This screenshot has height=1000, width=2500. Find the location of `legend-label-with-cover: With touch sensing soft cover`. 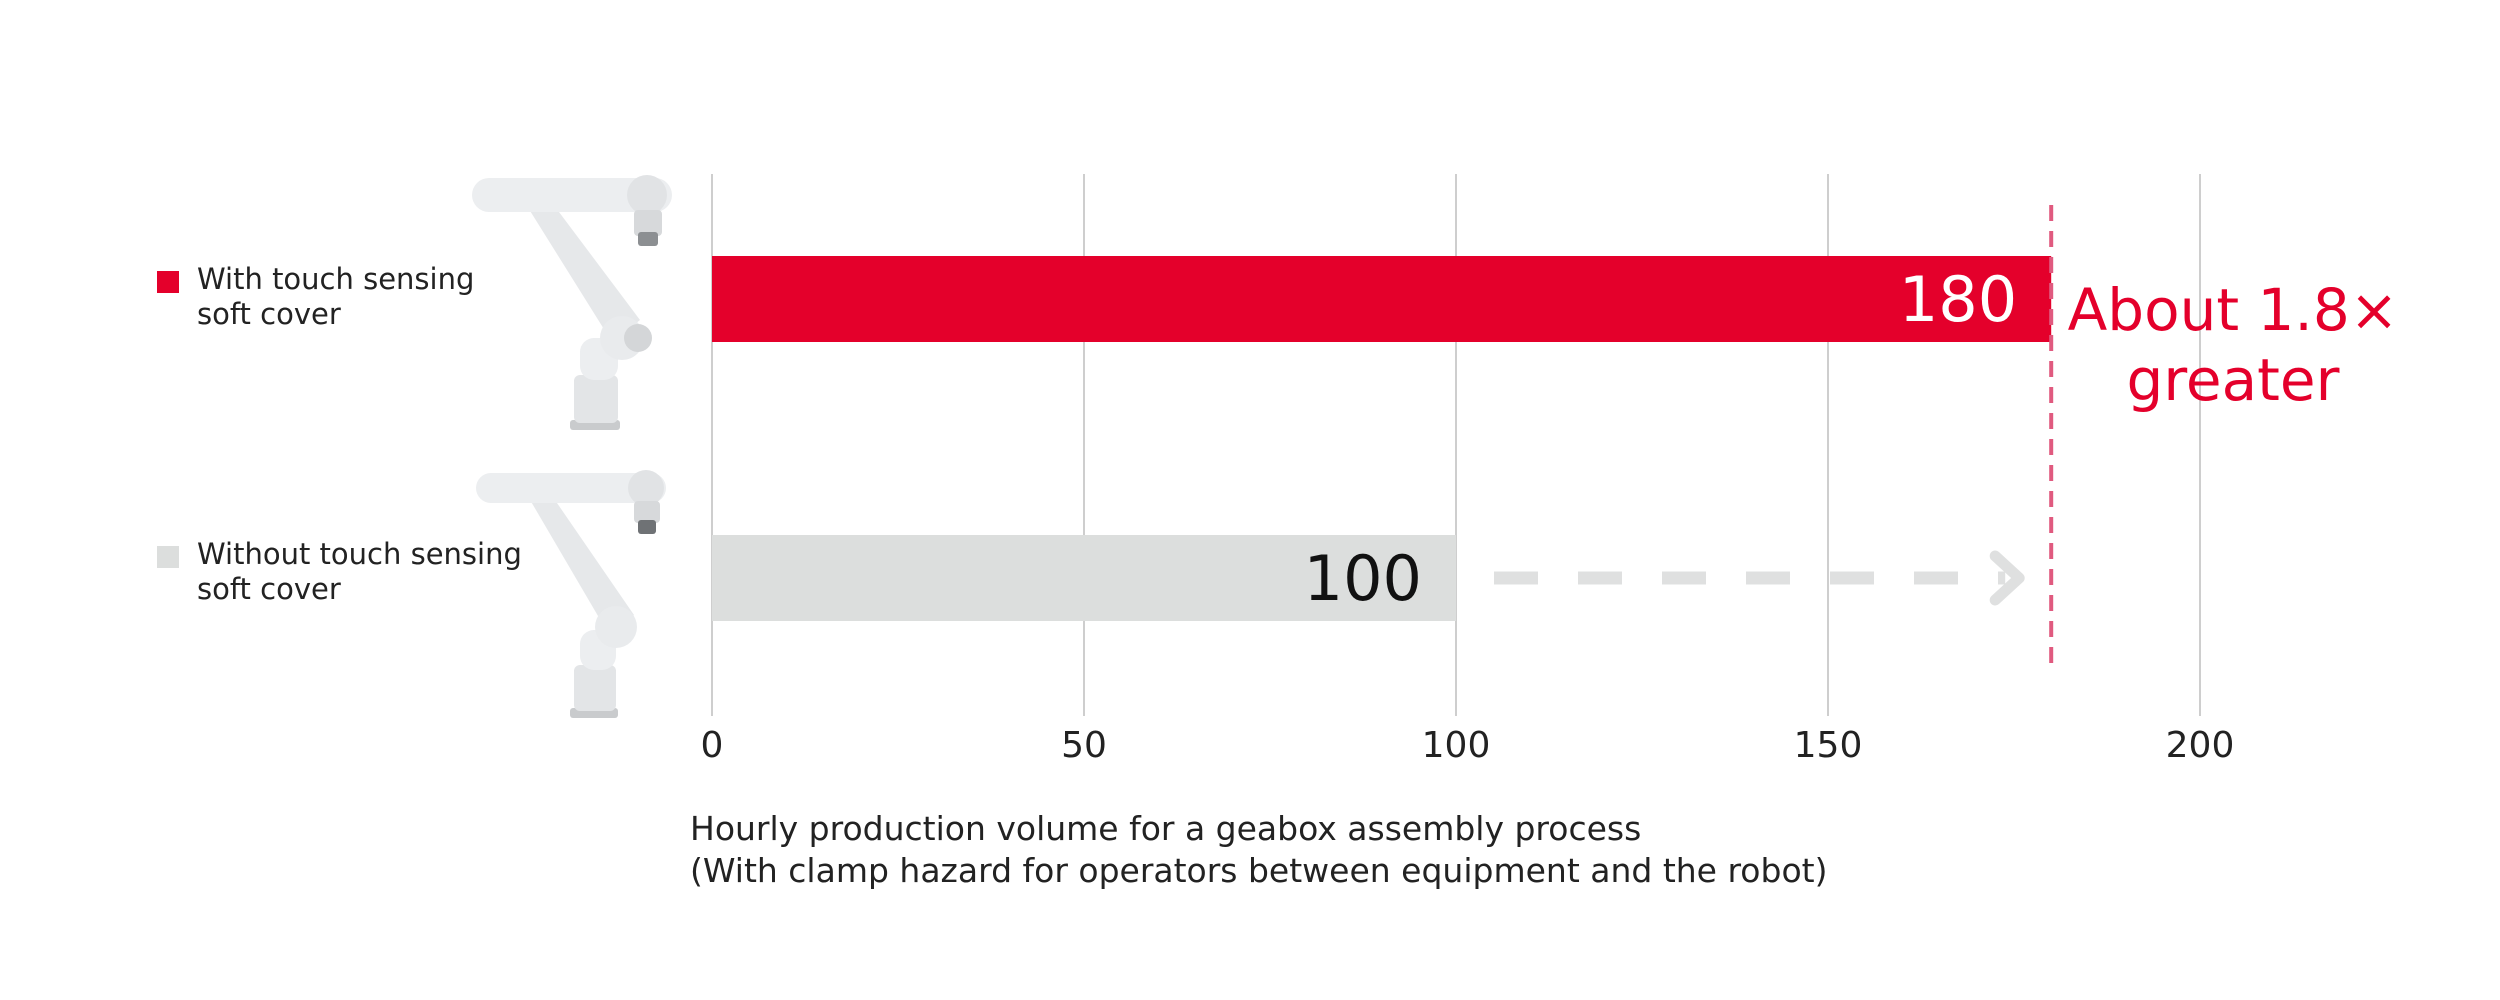

legend-label-with-cover: With touch sensing soft cover is located at coordinates (336, 296).